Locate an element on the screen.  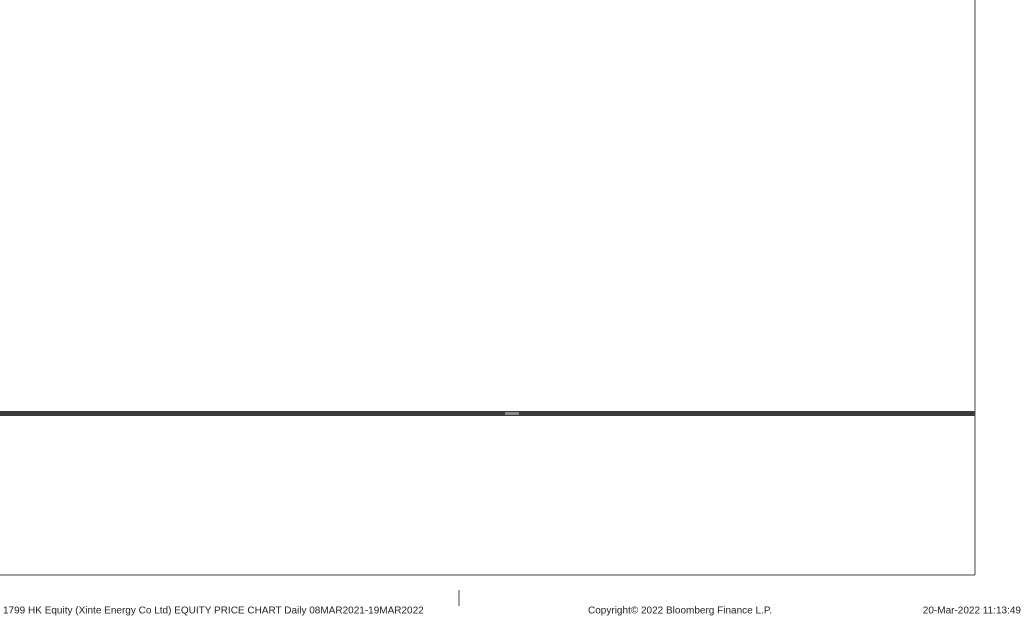
footer-center: Copyright© 2022 Bloomberg Finance L.P. is located at coordinates (680, 611).